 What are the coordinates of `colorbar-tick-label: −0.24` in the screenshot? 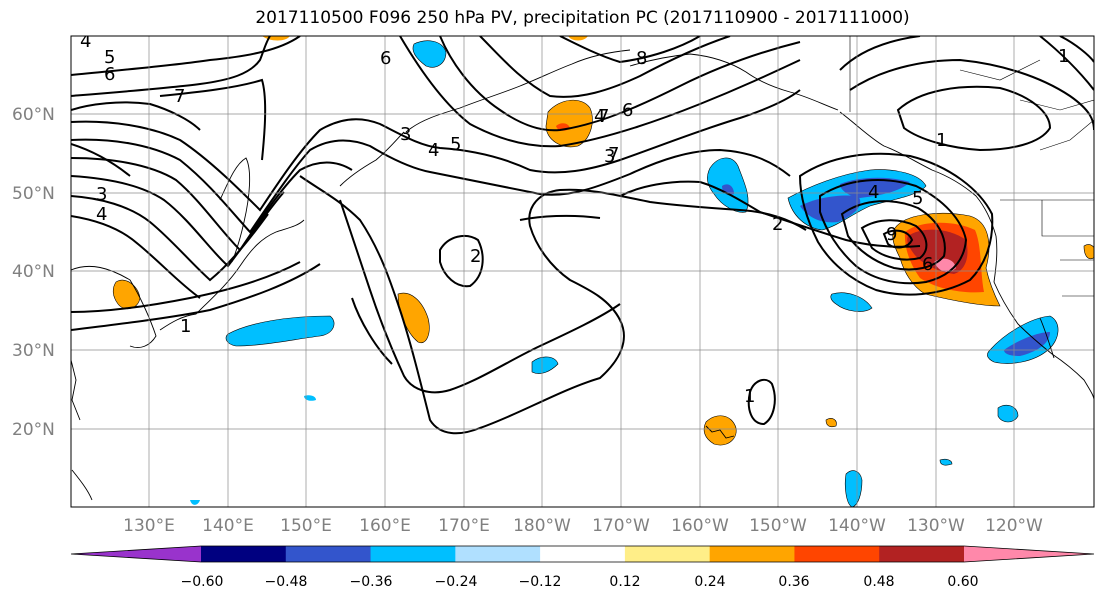 It's located at (456, 582).